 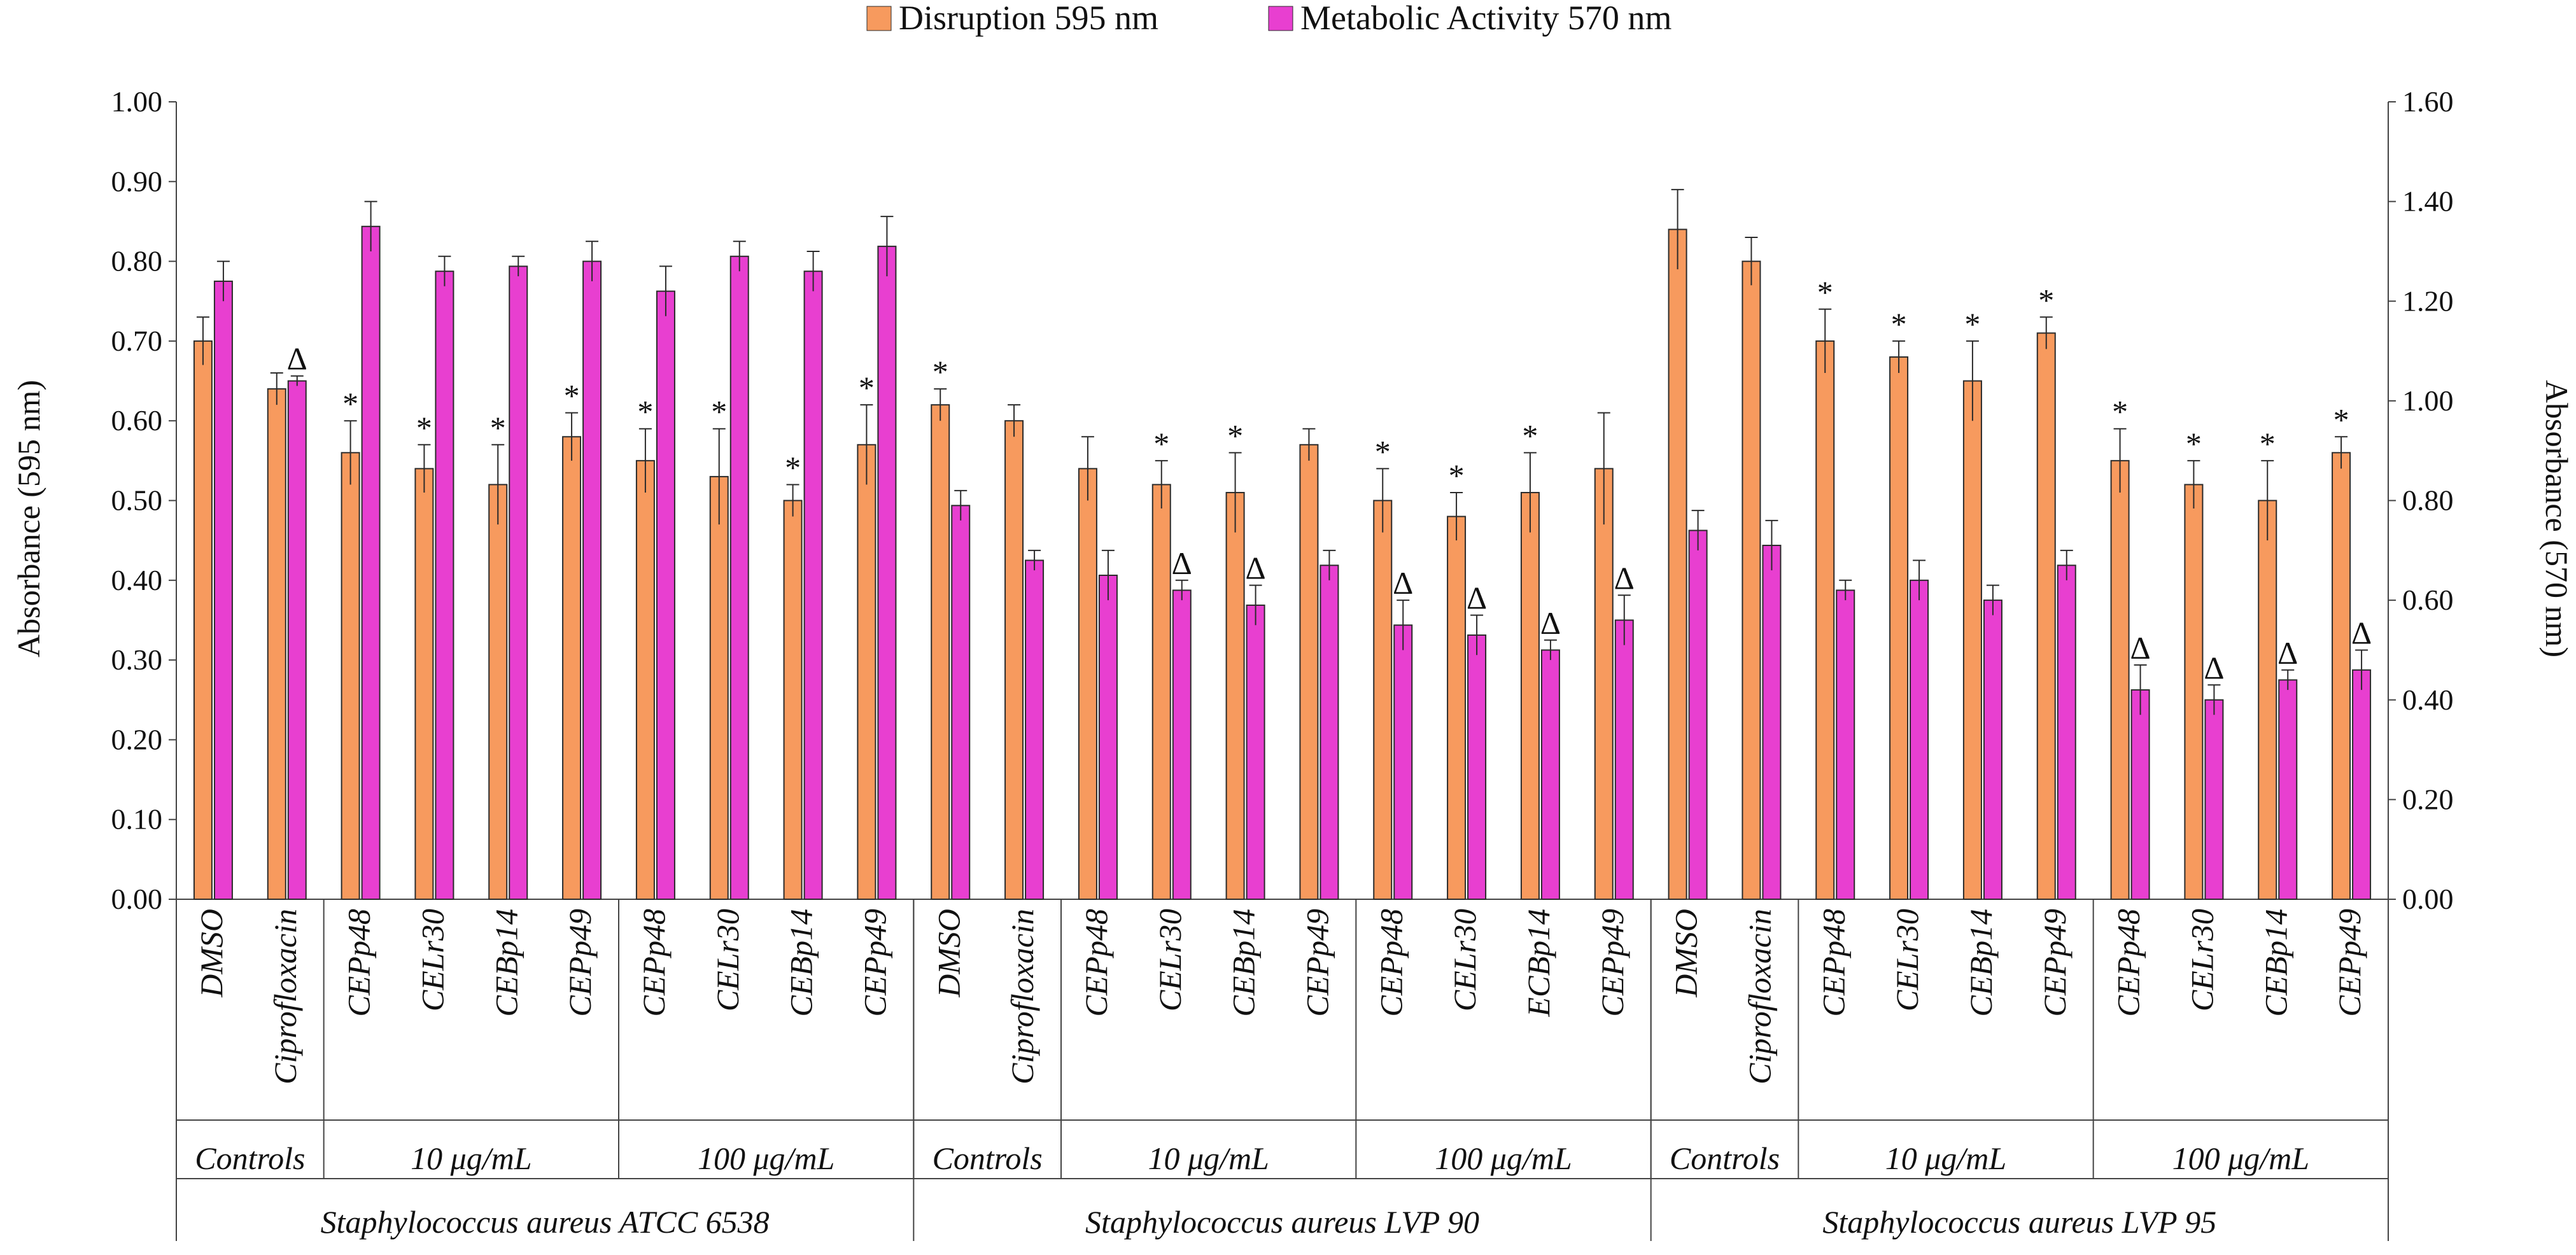 I want to click on category-tick-label: DMSO, so click(x=212, y=953).